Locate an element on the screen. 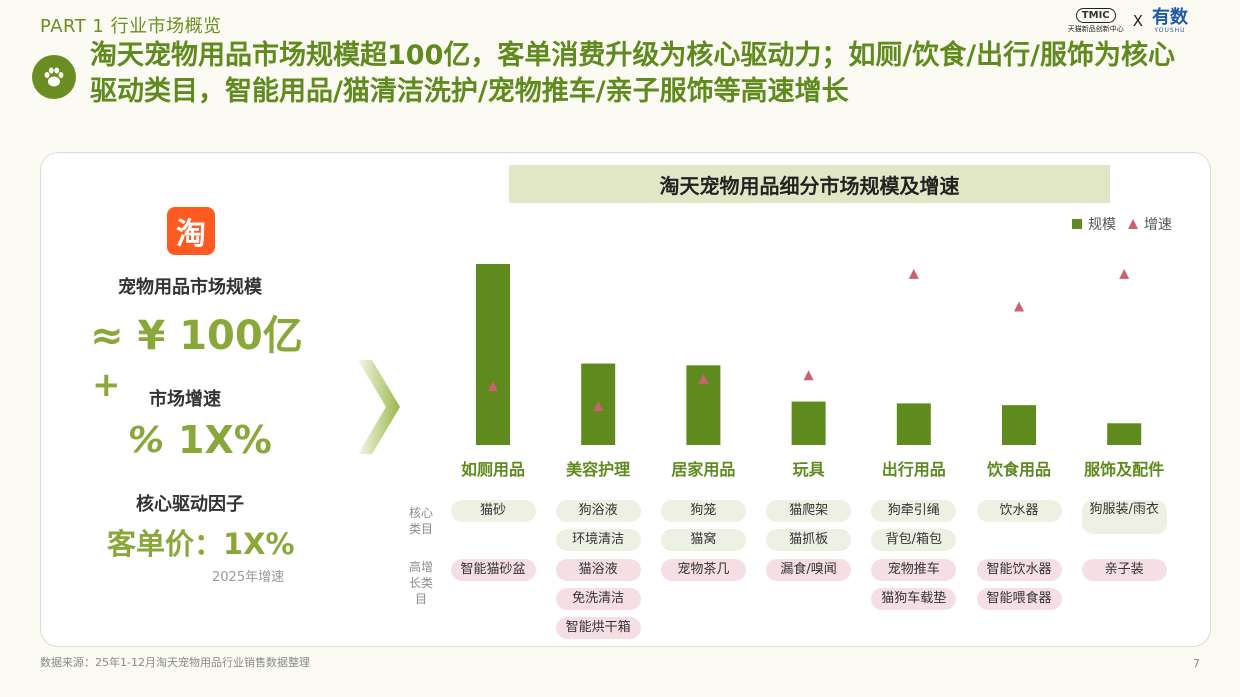 The image size is (1240, 697). driver-note: 2025年增速 is located at coordinates (248, 577).